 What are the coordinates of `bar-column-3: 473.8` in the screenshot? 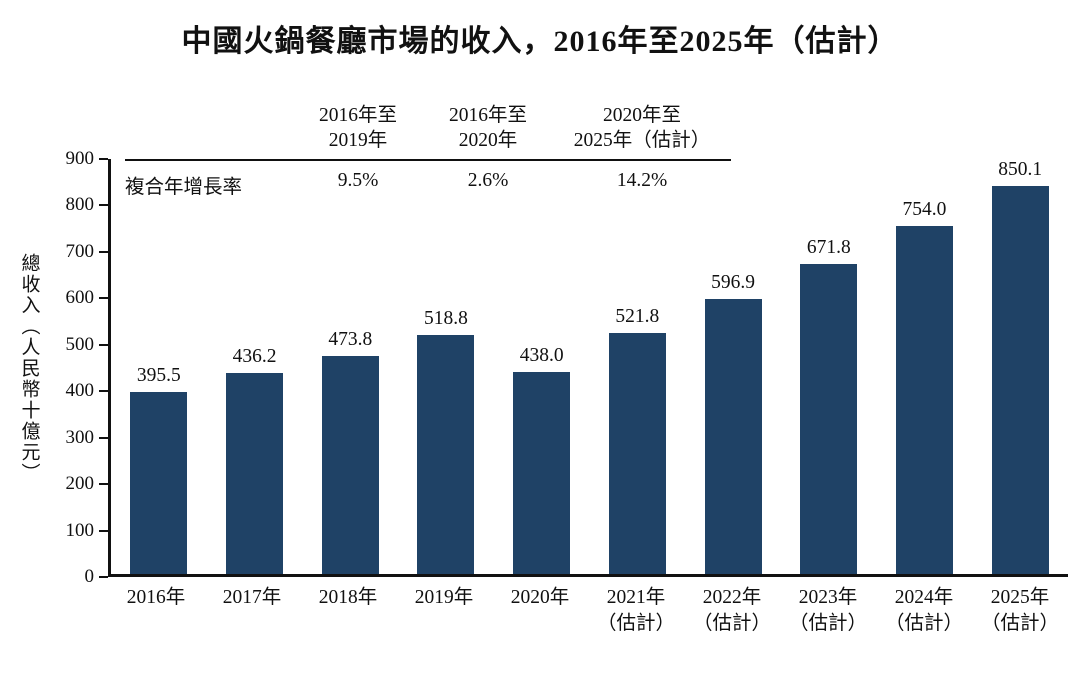 It's located at (350, 366).